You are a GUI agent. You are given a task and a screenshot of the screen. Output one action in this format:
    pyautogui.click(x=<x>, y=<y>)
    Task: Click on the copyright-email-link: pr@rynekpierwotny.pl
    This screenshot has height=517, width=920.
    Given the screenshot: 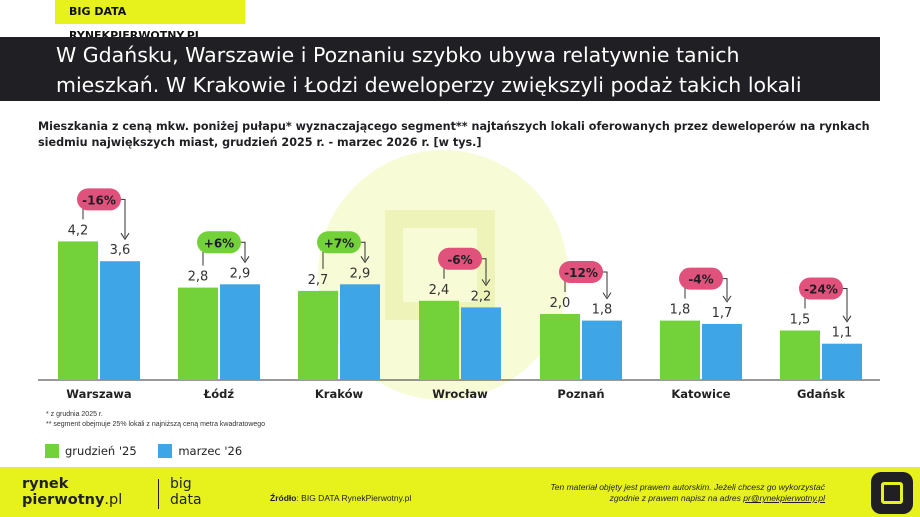 What is the action you would take?
    pyautogui.click(x=784, y=498)
    